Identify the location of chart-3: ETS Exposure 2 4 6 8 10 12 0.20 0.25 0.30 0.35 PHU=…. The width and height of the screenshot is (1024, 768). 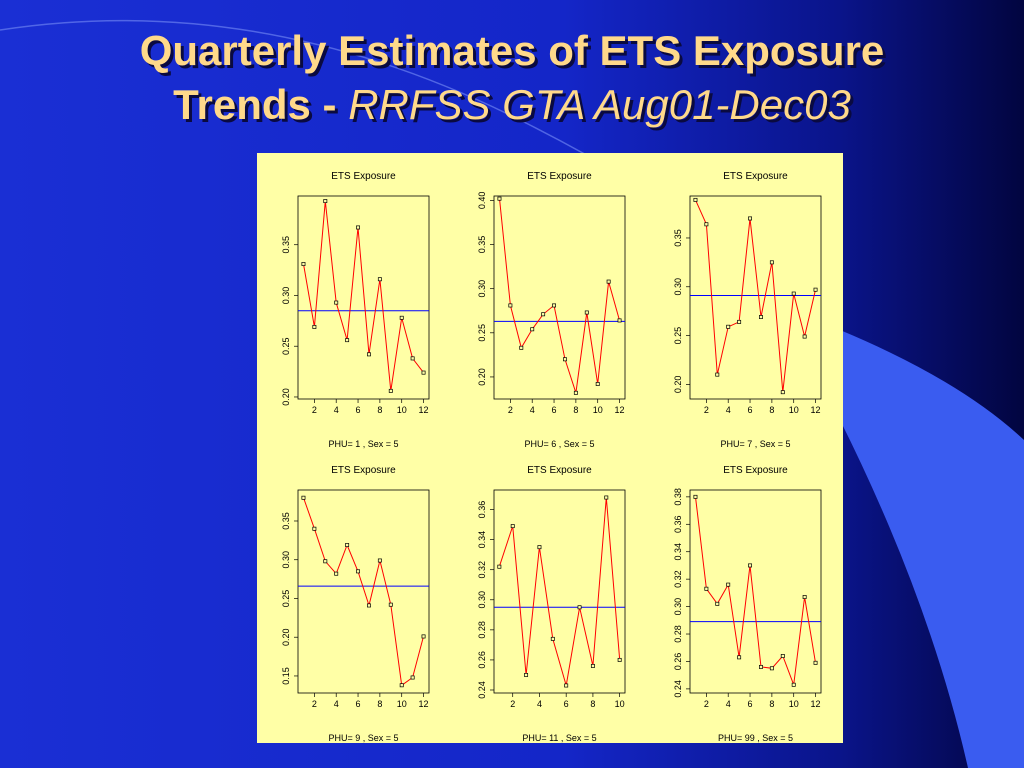
(747, 310).